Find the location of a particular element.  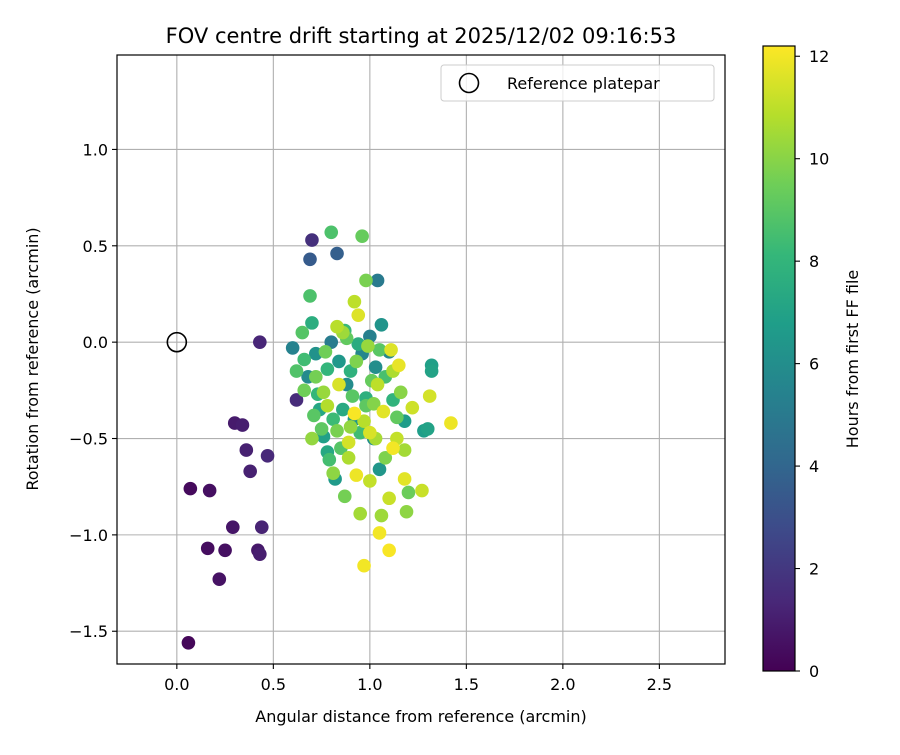

y-axis-label: Rotation from reference (arcmin) is located at coordinates (32, 358).